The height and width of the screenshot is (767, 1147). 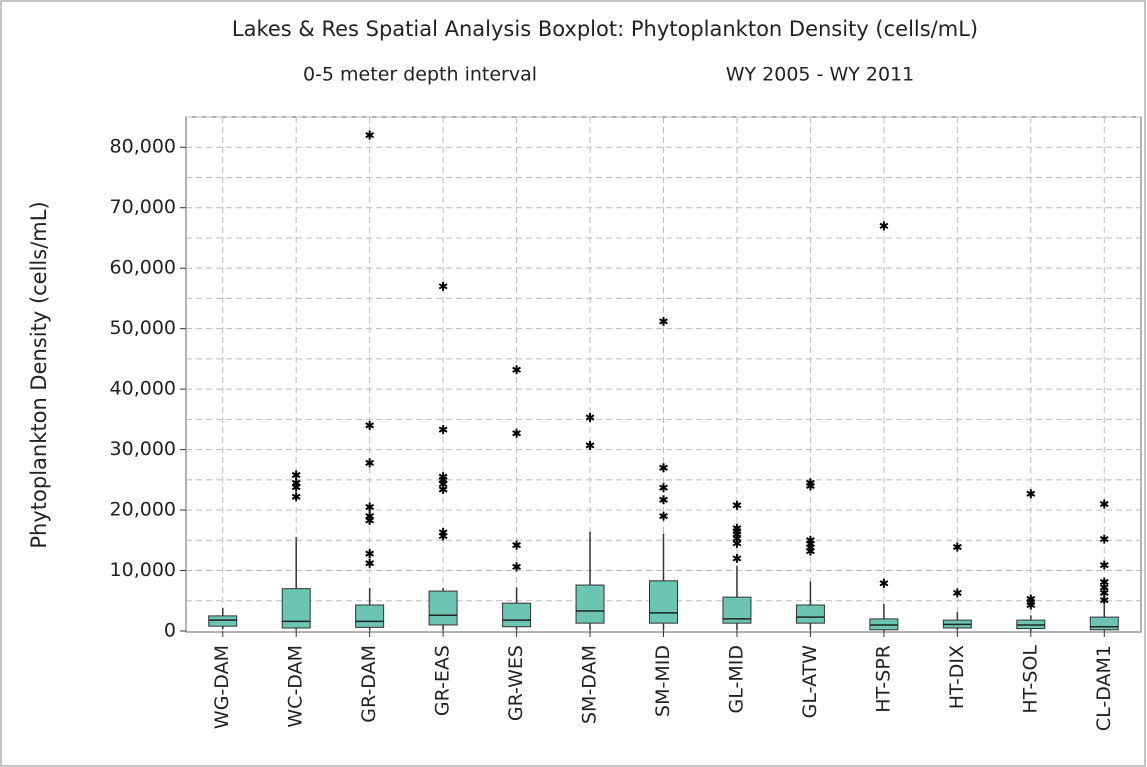 What do you see at coordinates (420, 75) in the screenshot?
I see `chart-subtitle: 0-5 meter depth interval` at bounding box center [420, 75].